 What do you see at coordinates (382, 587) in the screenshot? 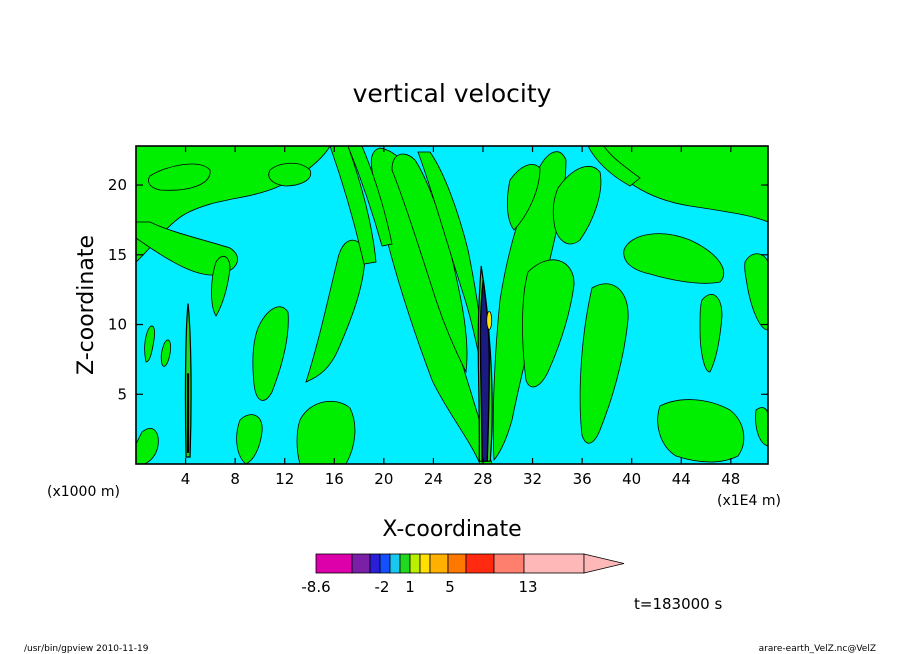
I see `colorbar-label: -2` at bounding box center [382, 587].